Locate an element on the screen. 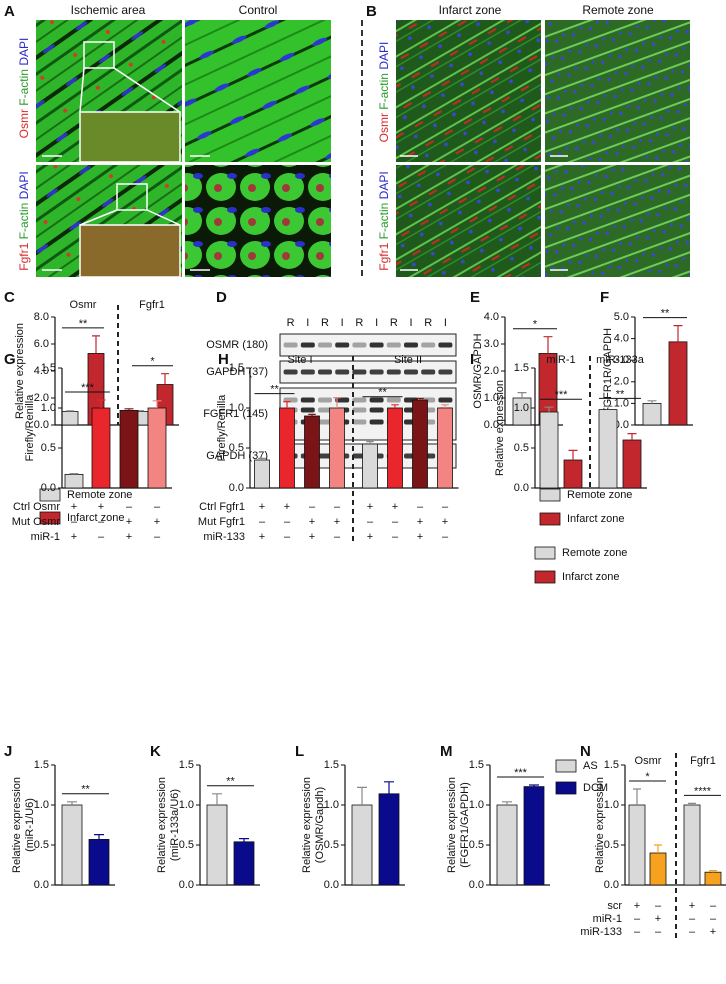 The height and width of the screenshot is (984, 726). significance: * is located at coordinates (152, 362).